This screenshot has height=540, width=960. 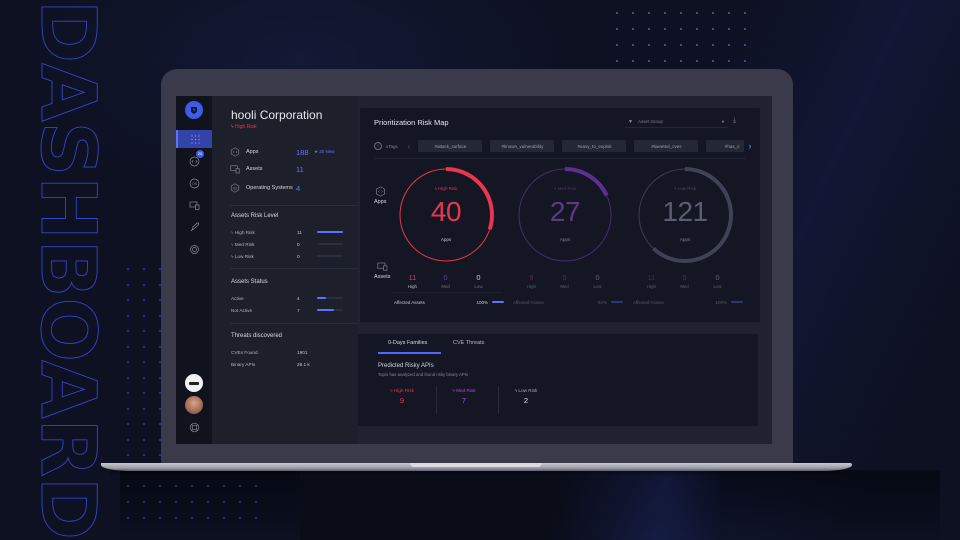 I want to click on asset-group-select: ▼ Asset Group ▼, so click(x=676, y=122).